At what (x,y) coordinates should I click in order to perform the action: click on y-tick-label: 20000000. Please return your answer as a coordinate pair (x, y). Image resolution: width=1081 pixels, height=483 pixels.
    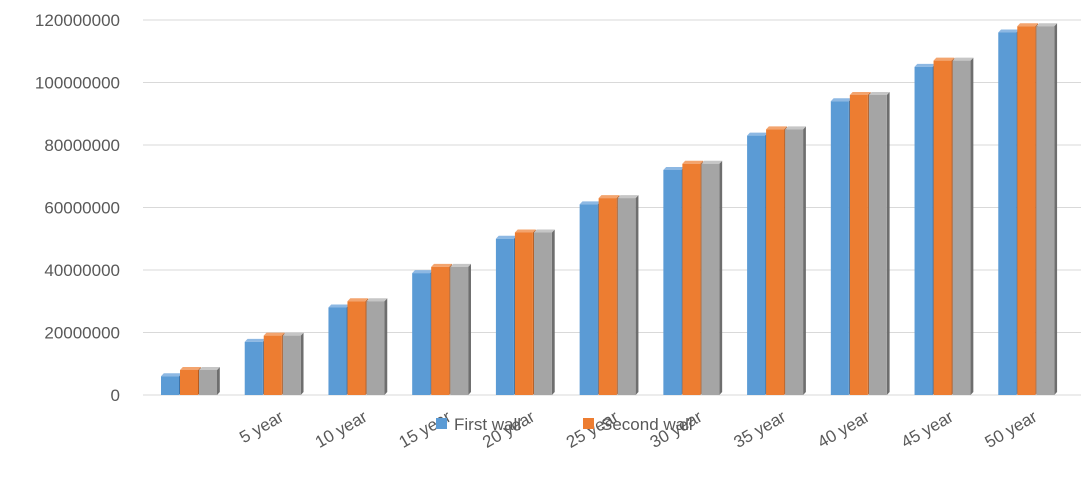
    Looking at the image, I should click on (82, 333).